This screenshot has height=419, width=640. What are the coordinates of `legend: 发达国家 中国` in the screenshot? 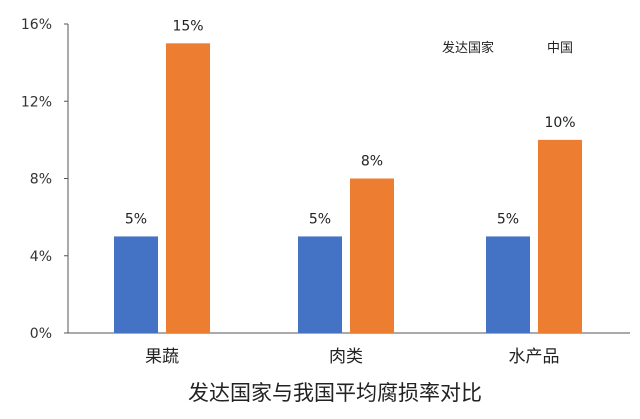 It's located at (507, 48).